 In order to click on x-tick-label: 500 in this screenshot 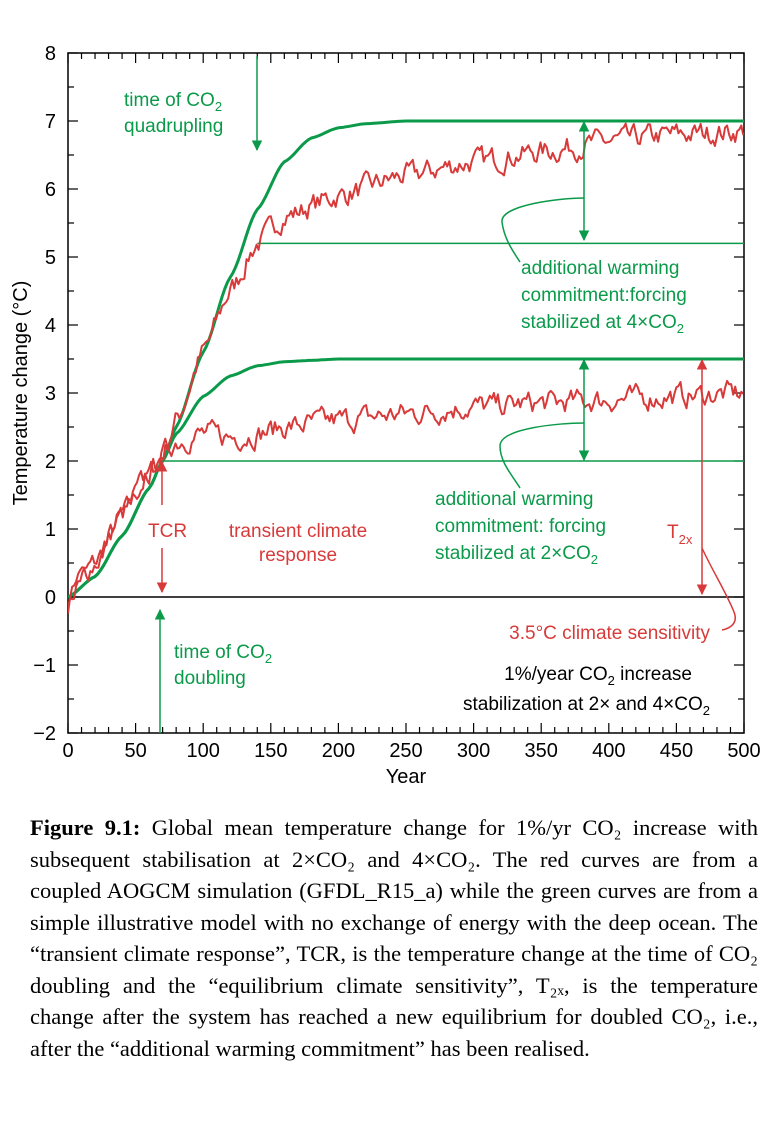, I will do `click(743, 751)`.